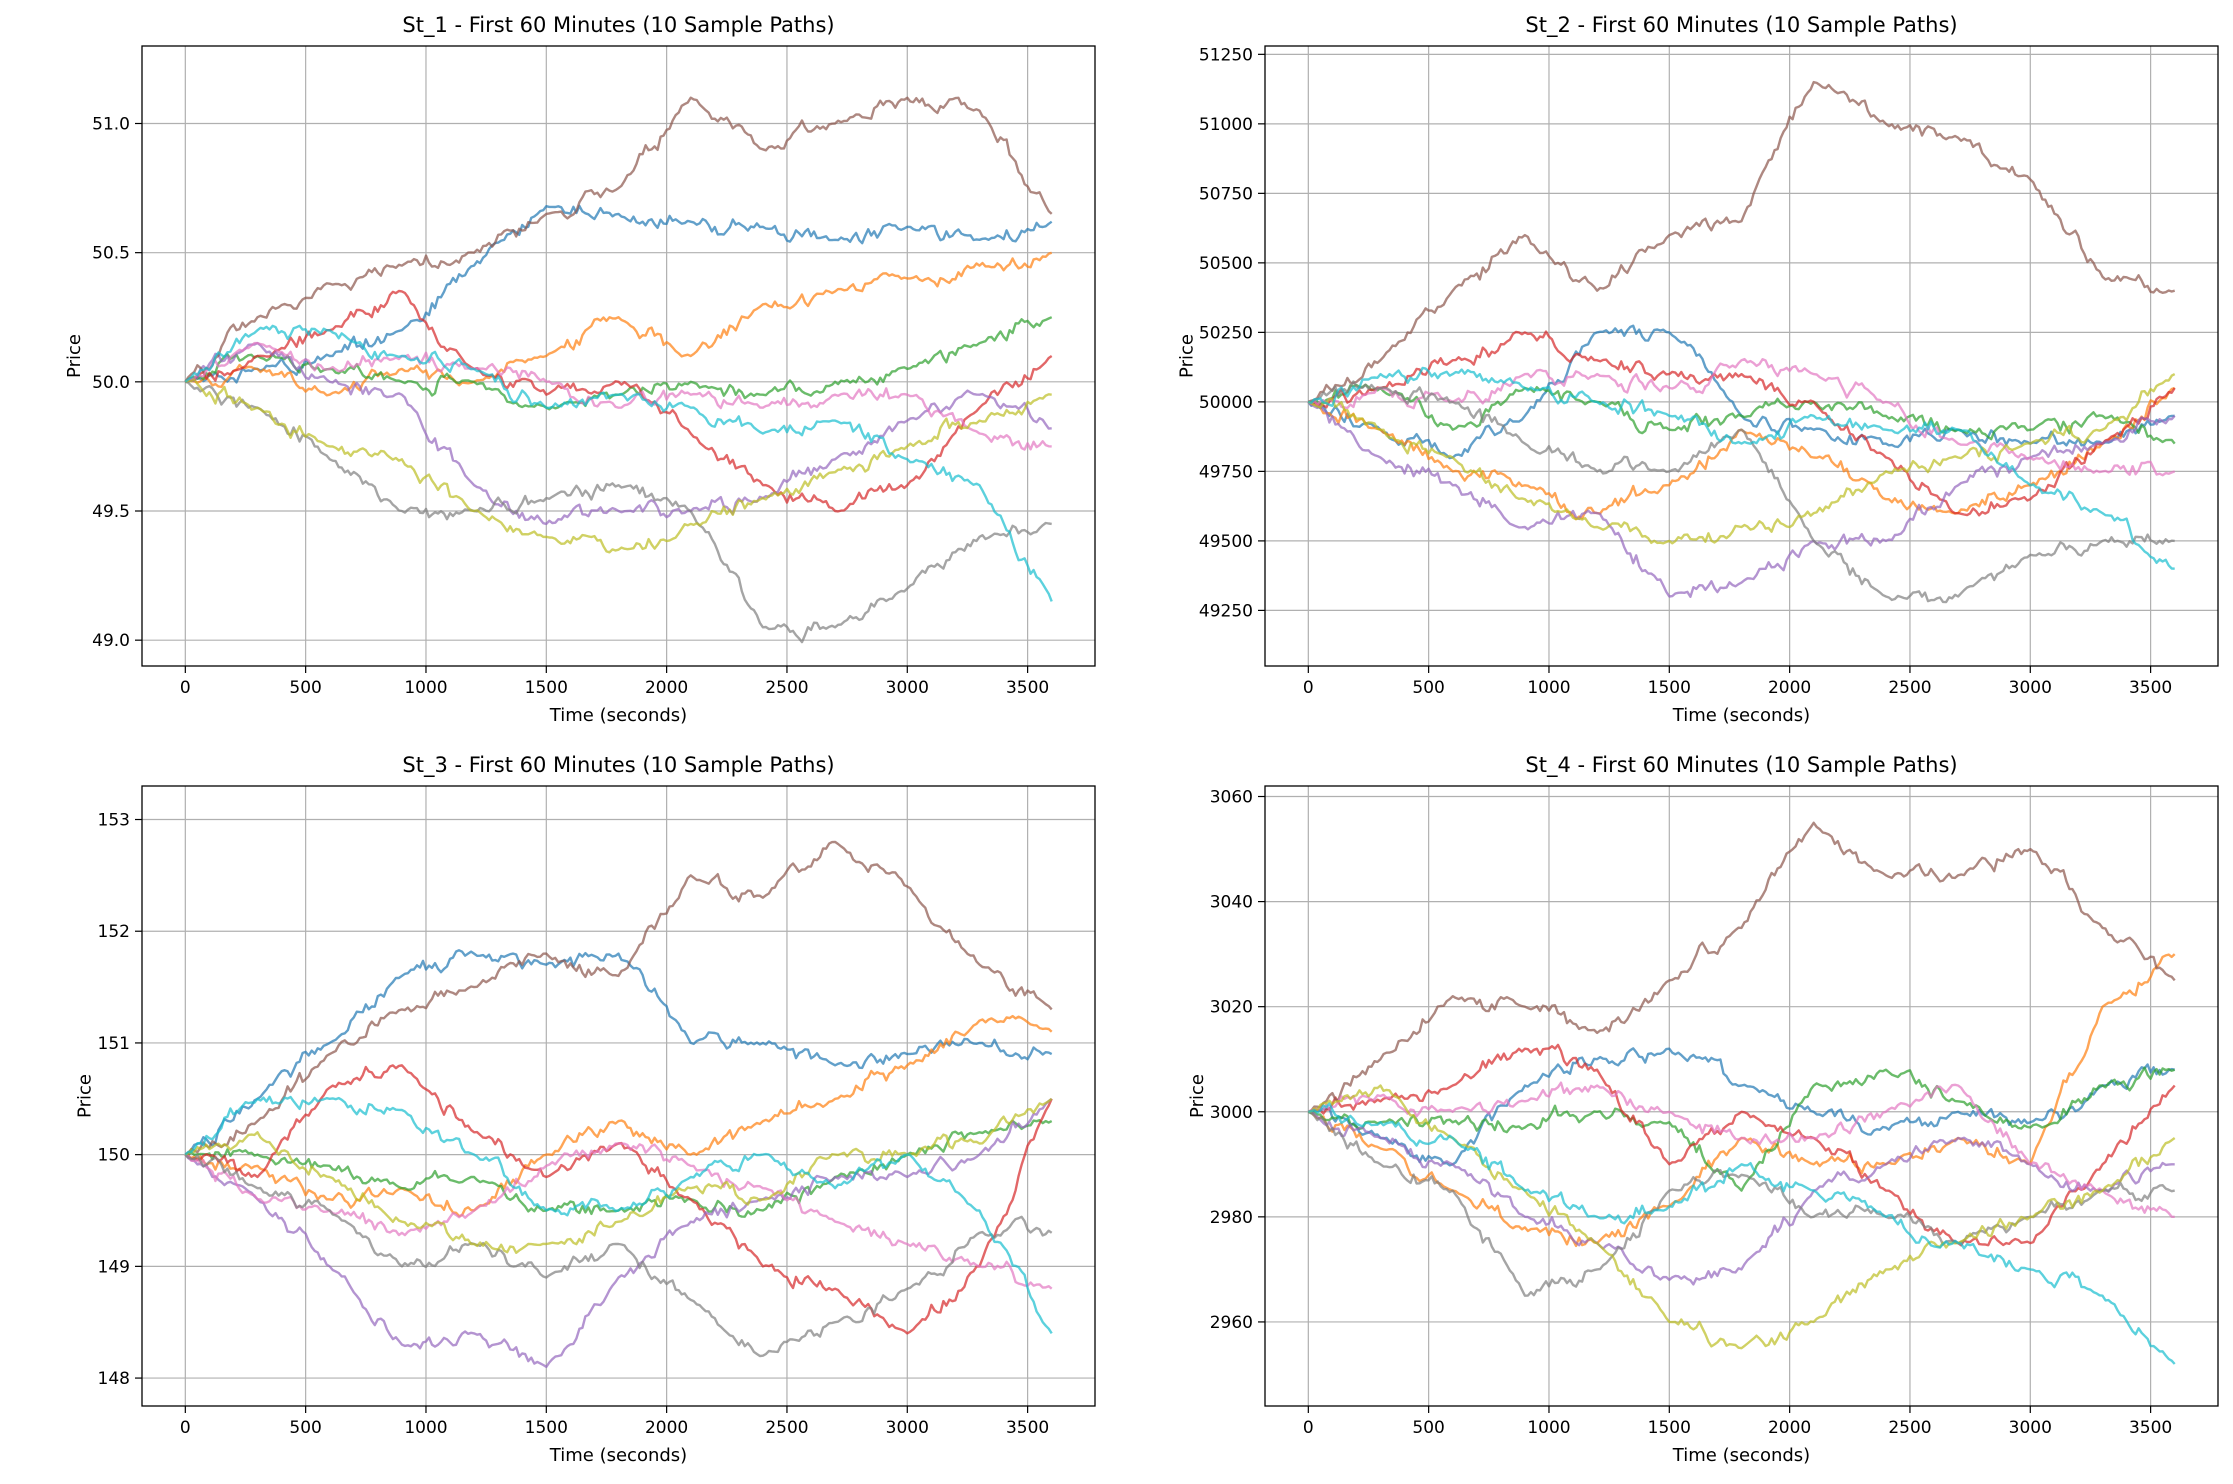 The image size is (2233, 1484). Describe the element at coordinates (1231, 1323) in the screenshot. I see `y-tick-label: 2960` at that location.